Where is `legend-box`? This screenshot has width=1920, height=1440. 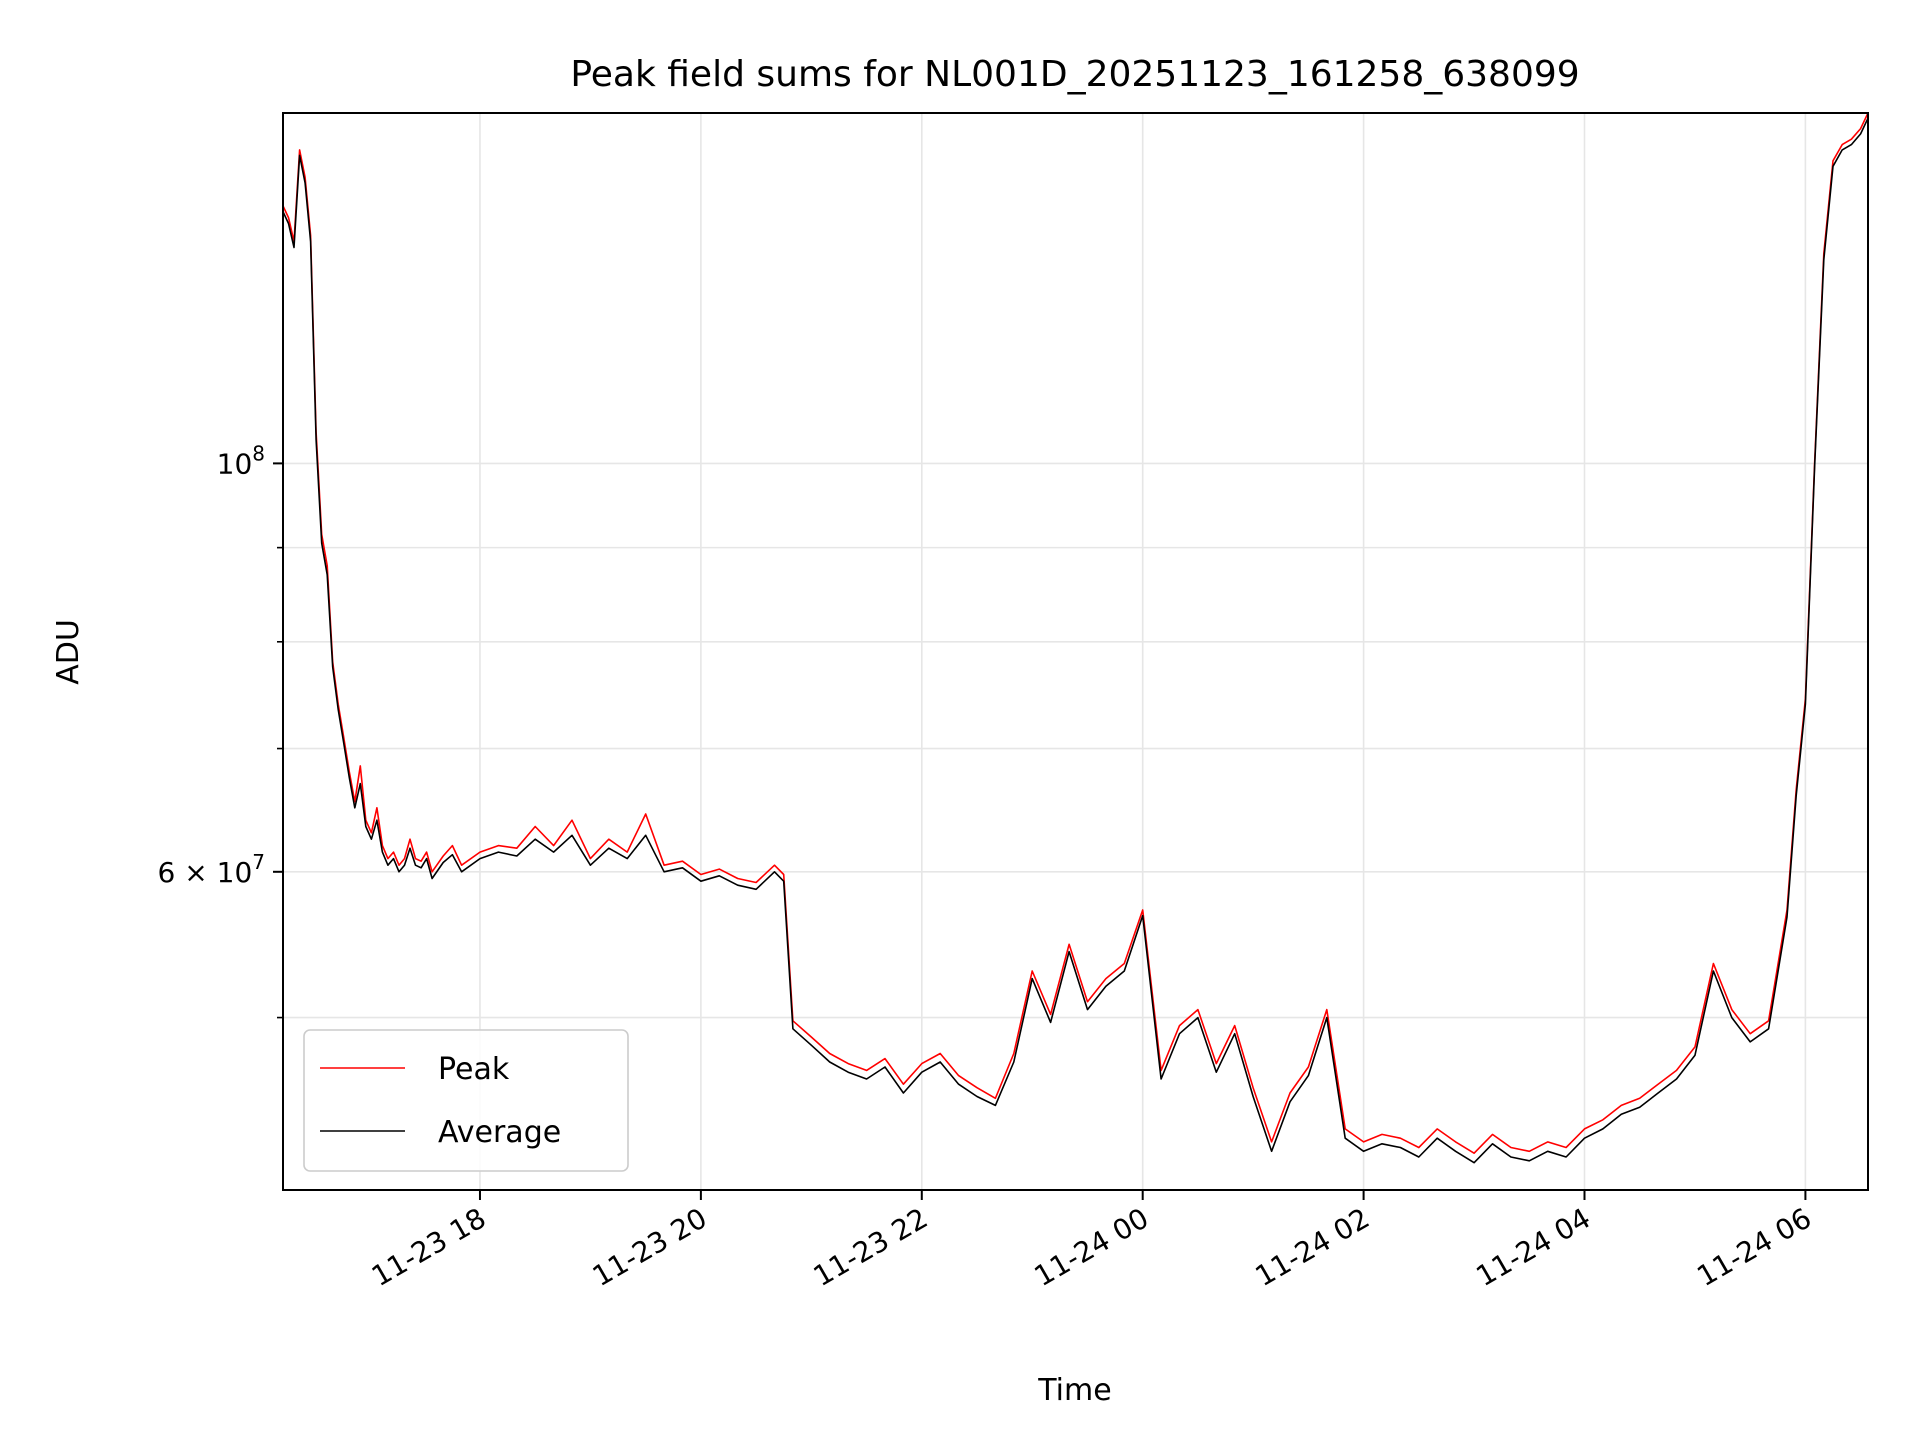 legend-box is located at coordinates (466, 1100).